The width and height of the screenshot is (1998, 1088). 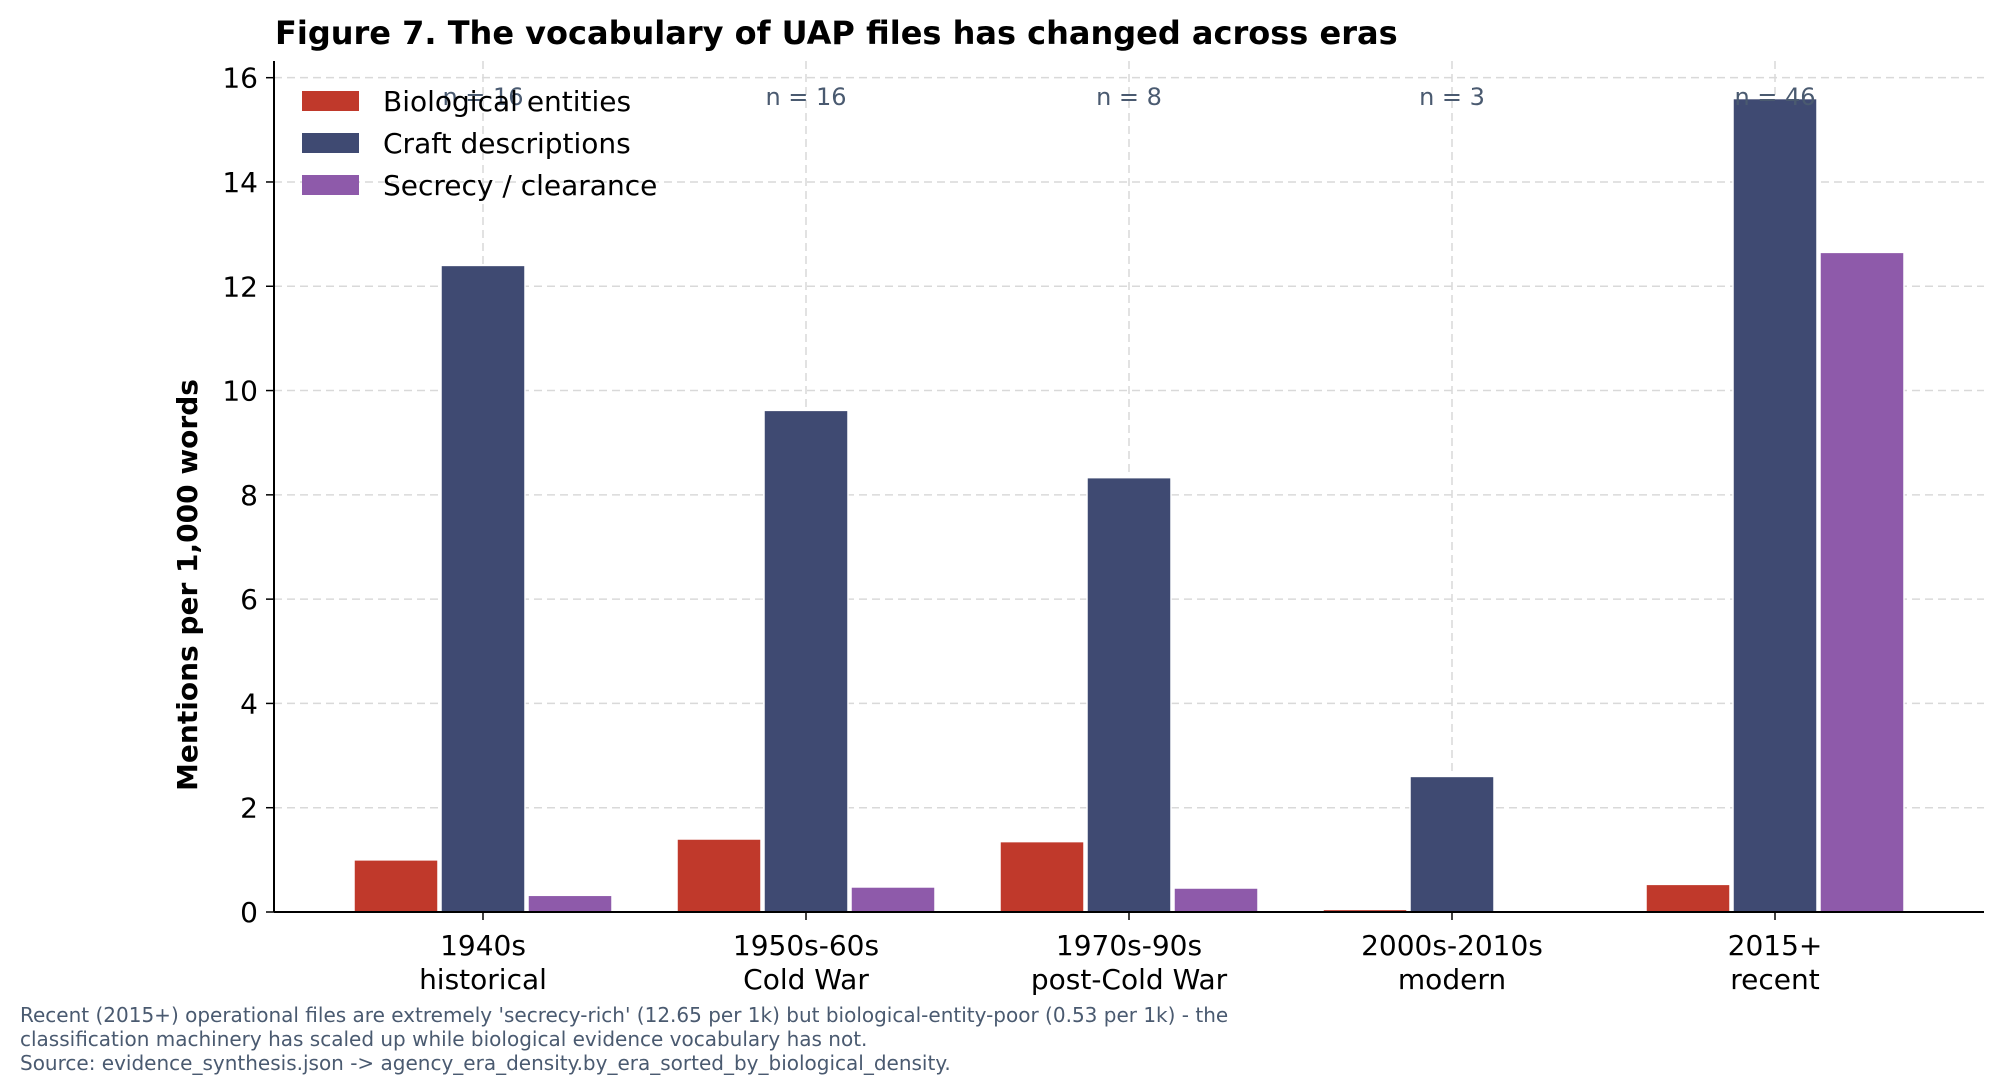 I want to click on sample-size-label: n = 3, so click(x=1452, y=97).